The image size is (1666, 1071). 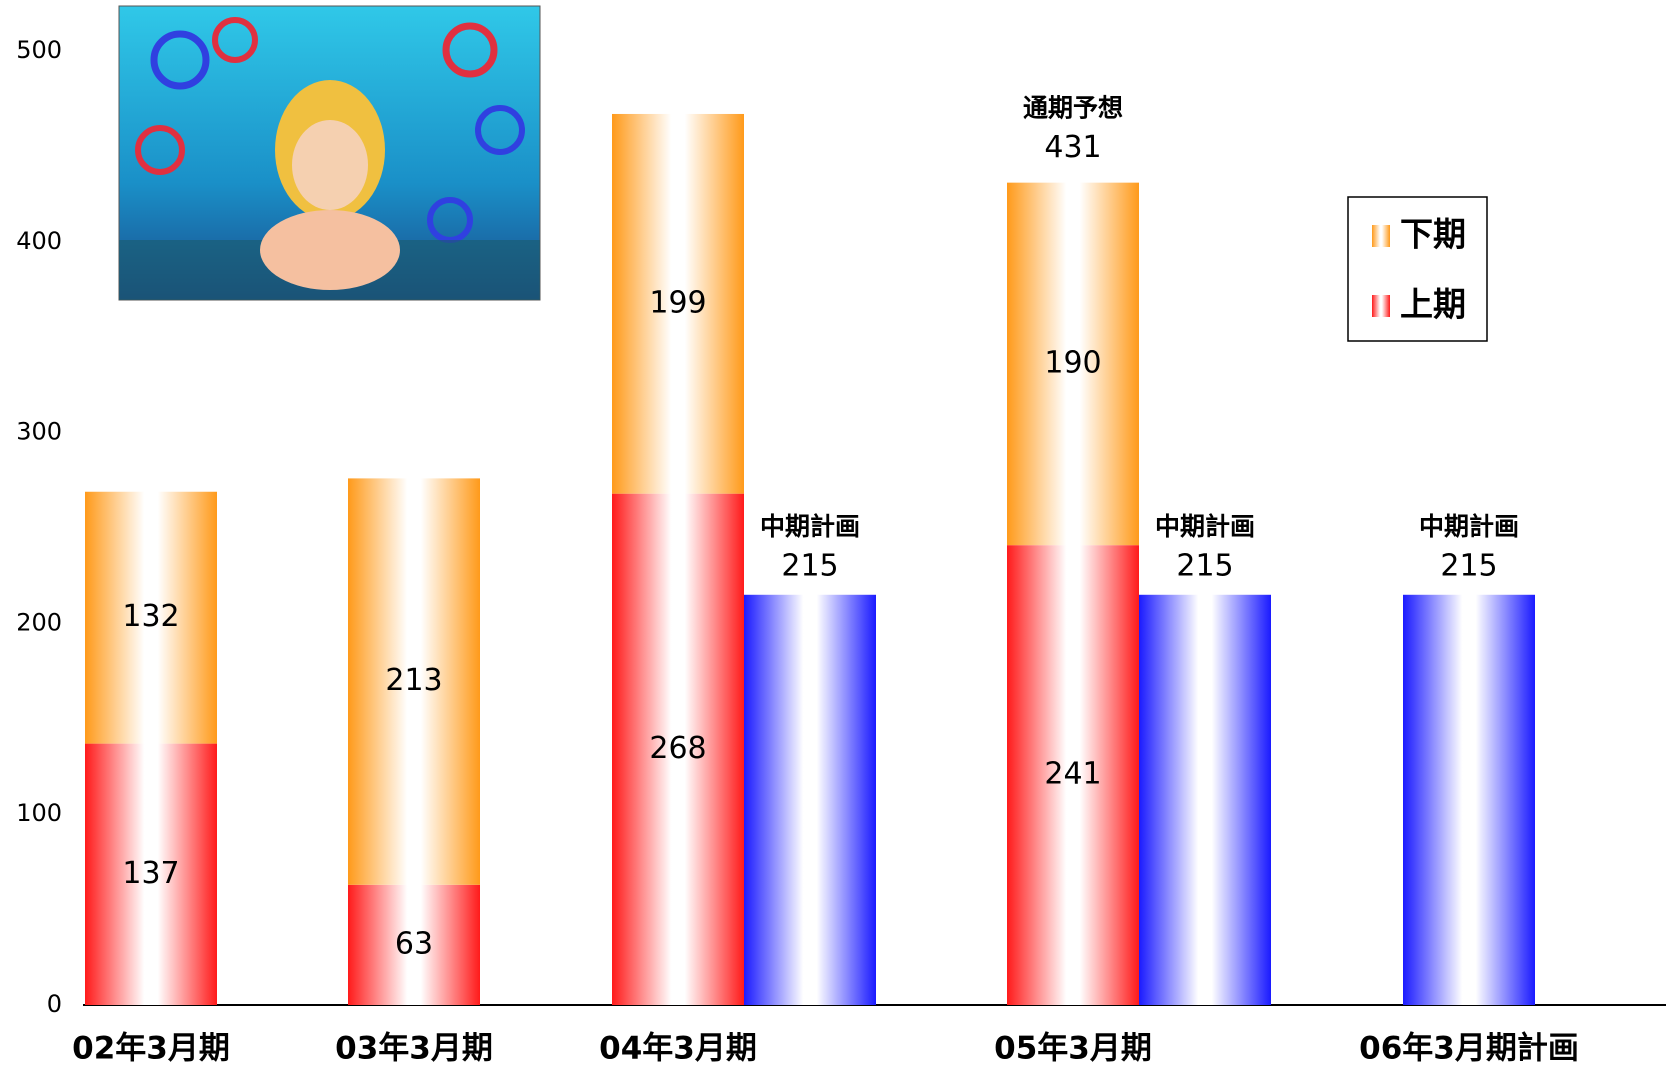 I want to click on x-tick-label: 06年3月期計画, so click(x=1469, y=1049).